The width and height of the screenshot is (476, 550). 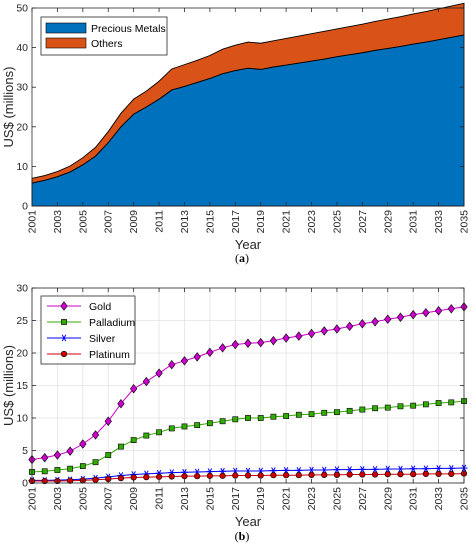 What do you see at coordinates (104, 36) in the screenshot?
I see `legend: Precious Metals Others` at bounding box center [104, 36].